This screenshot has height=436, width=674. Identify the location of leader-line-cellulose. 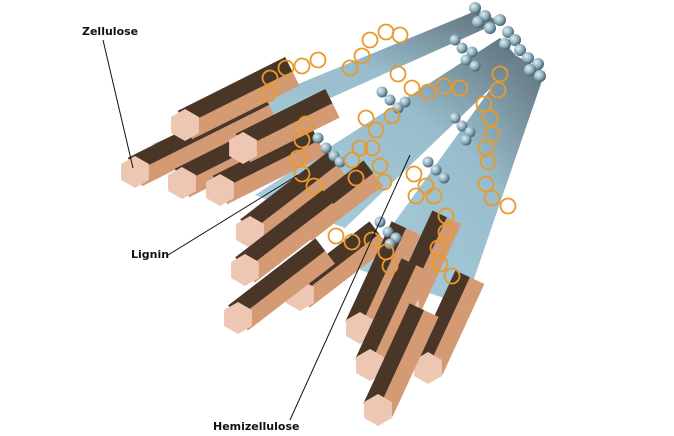
(118, 104).